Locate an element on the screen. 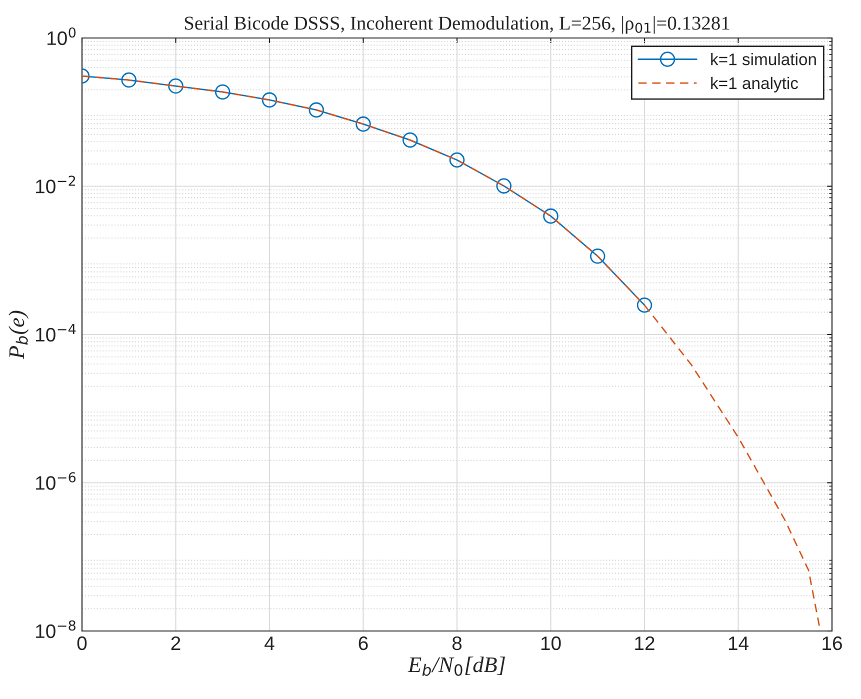  y-tick-label: 10$^{0}$ is located at coordinates (62, 36).